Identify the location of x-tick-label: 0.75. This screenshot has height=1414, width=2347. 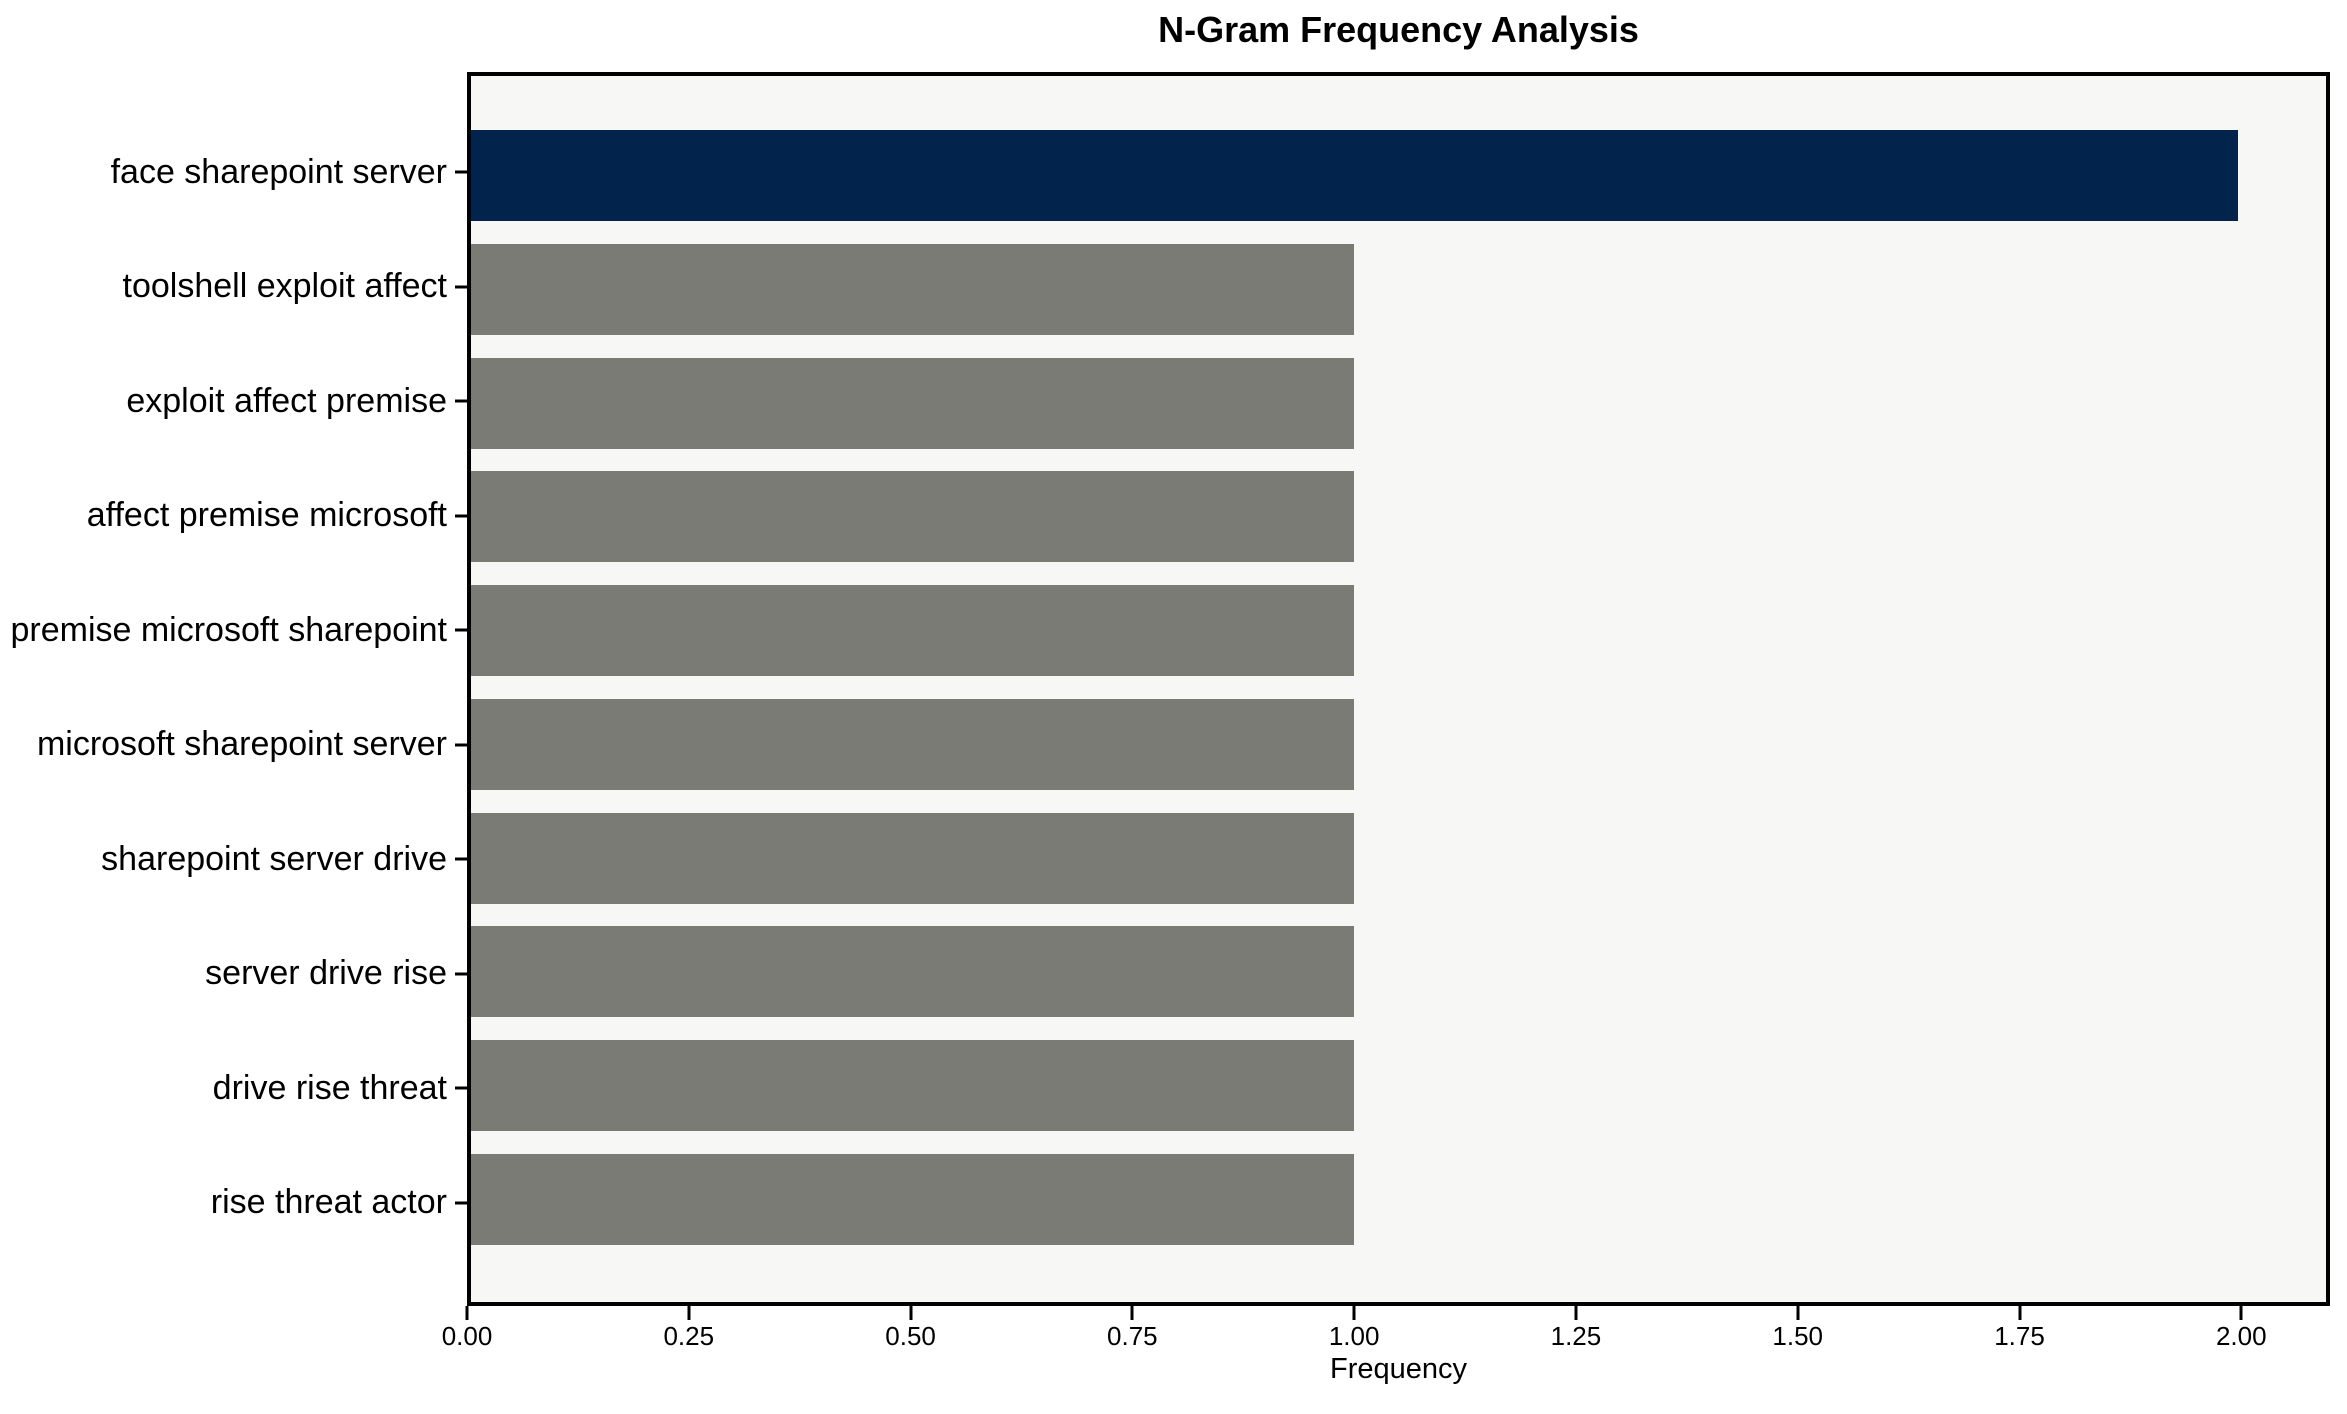
(1132, 1336).